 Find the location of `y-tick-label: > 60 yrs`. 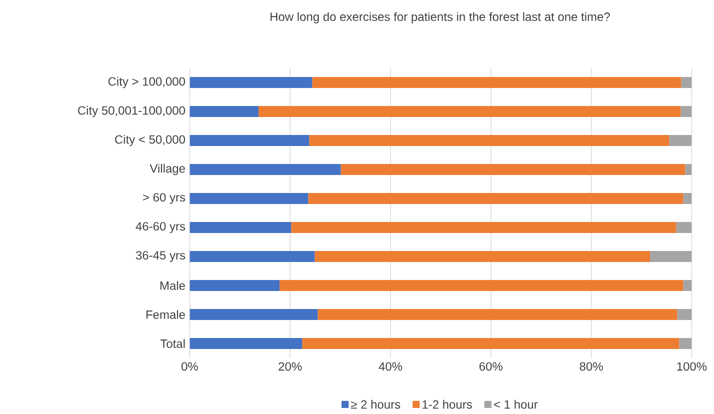

y-tick-label: > 60 yrs is located at coordinates (164, 198).